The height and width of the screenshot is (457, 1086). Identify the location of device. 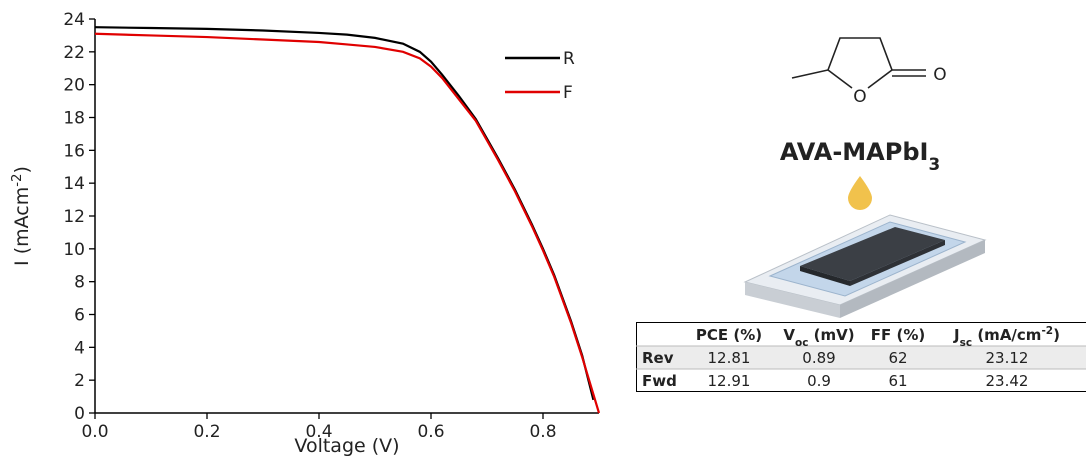
(865, 266).